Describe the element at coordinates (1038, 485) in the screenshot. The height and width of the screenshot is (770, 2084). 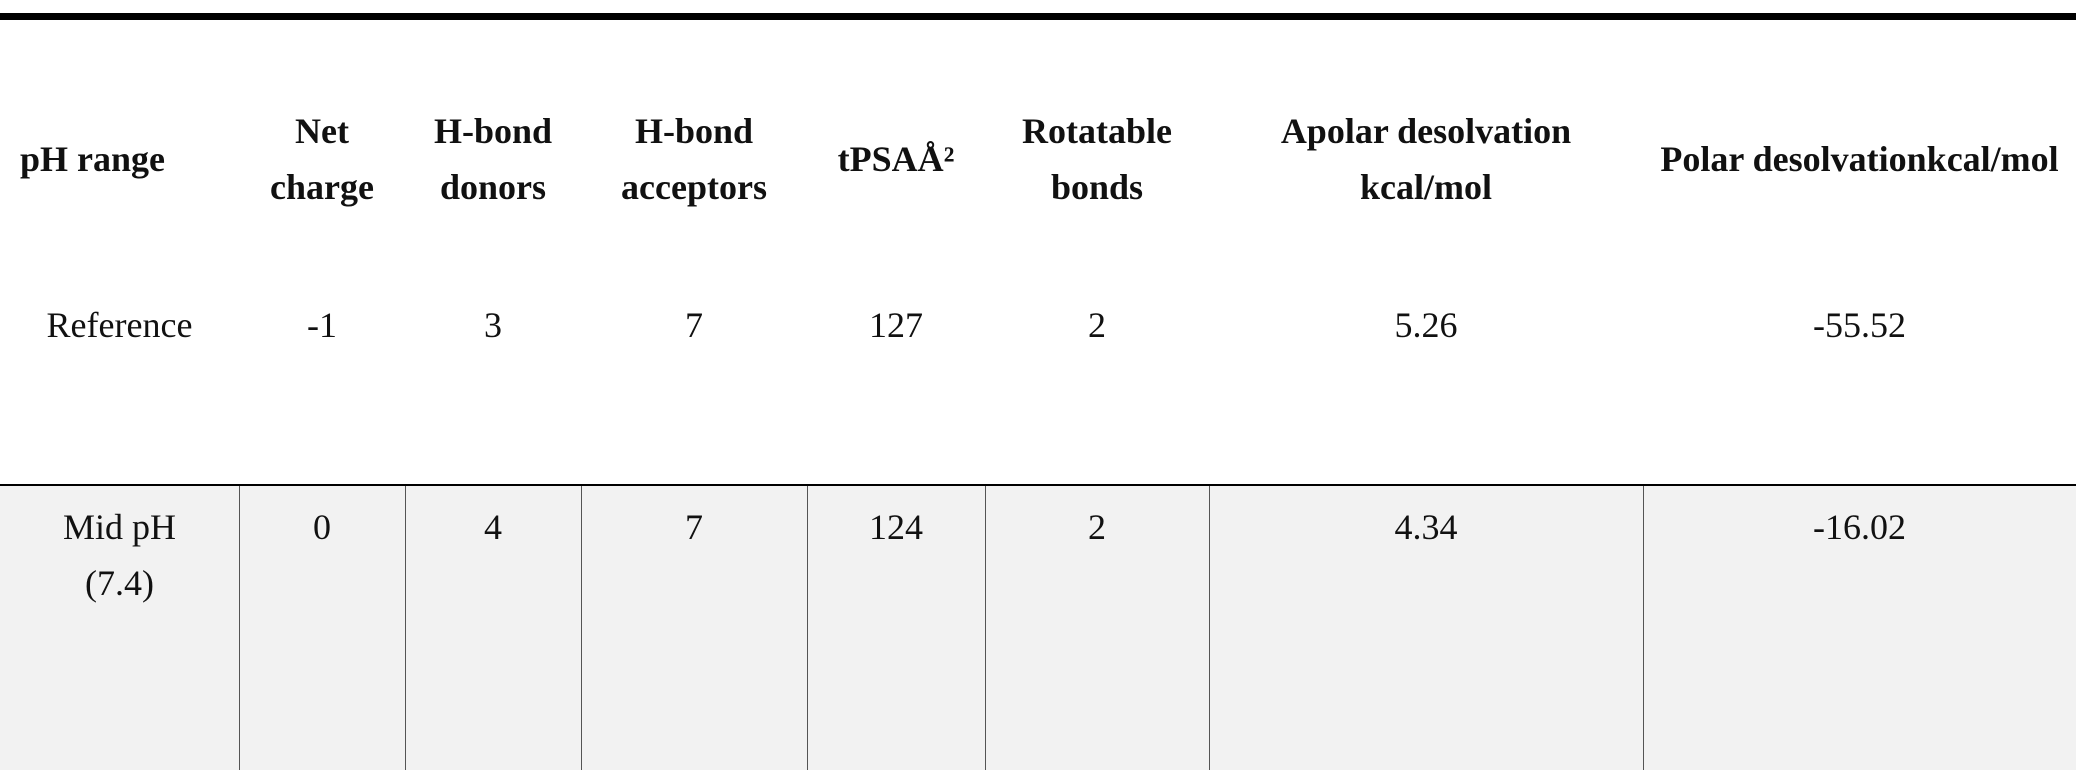
I see `row-rule` at that location.